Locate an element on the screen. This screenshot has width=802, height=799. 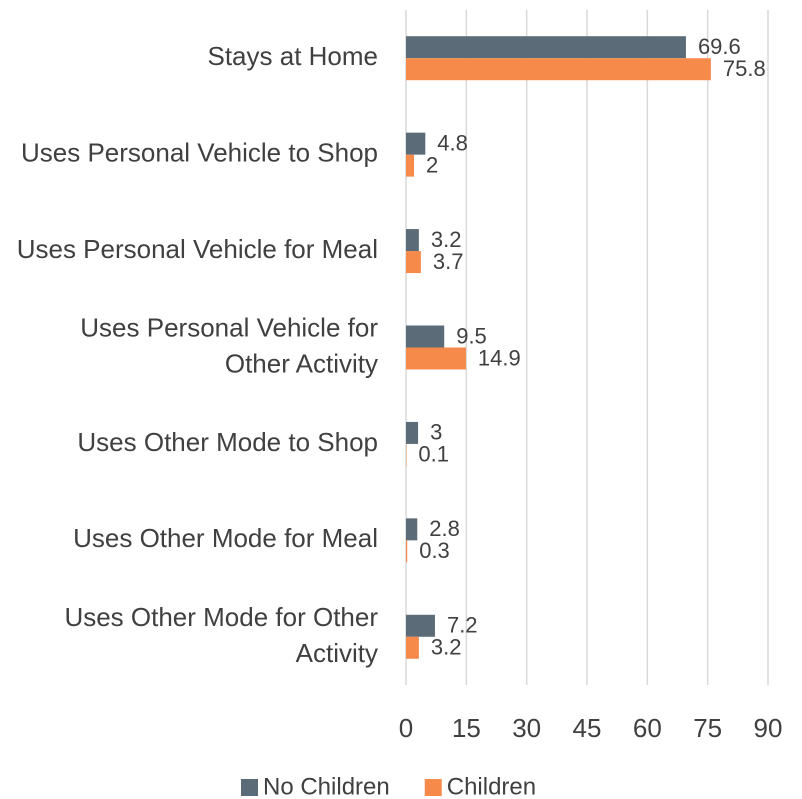
value-label: 75.8 is located at coordinates (744, 68).